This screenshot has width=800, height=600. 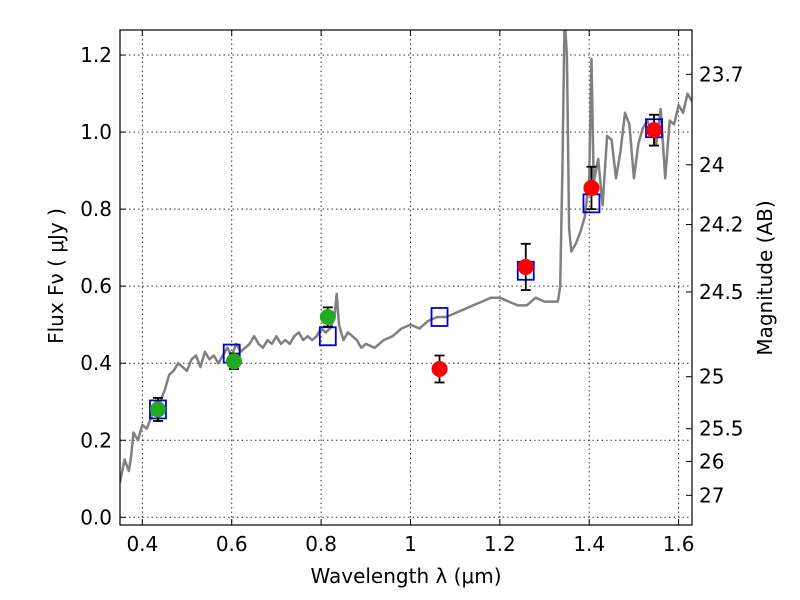 I want to click on y2-tick-label: 25, so click(x=711, y=377).